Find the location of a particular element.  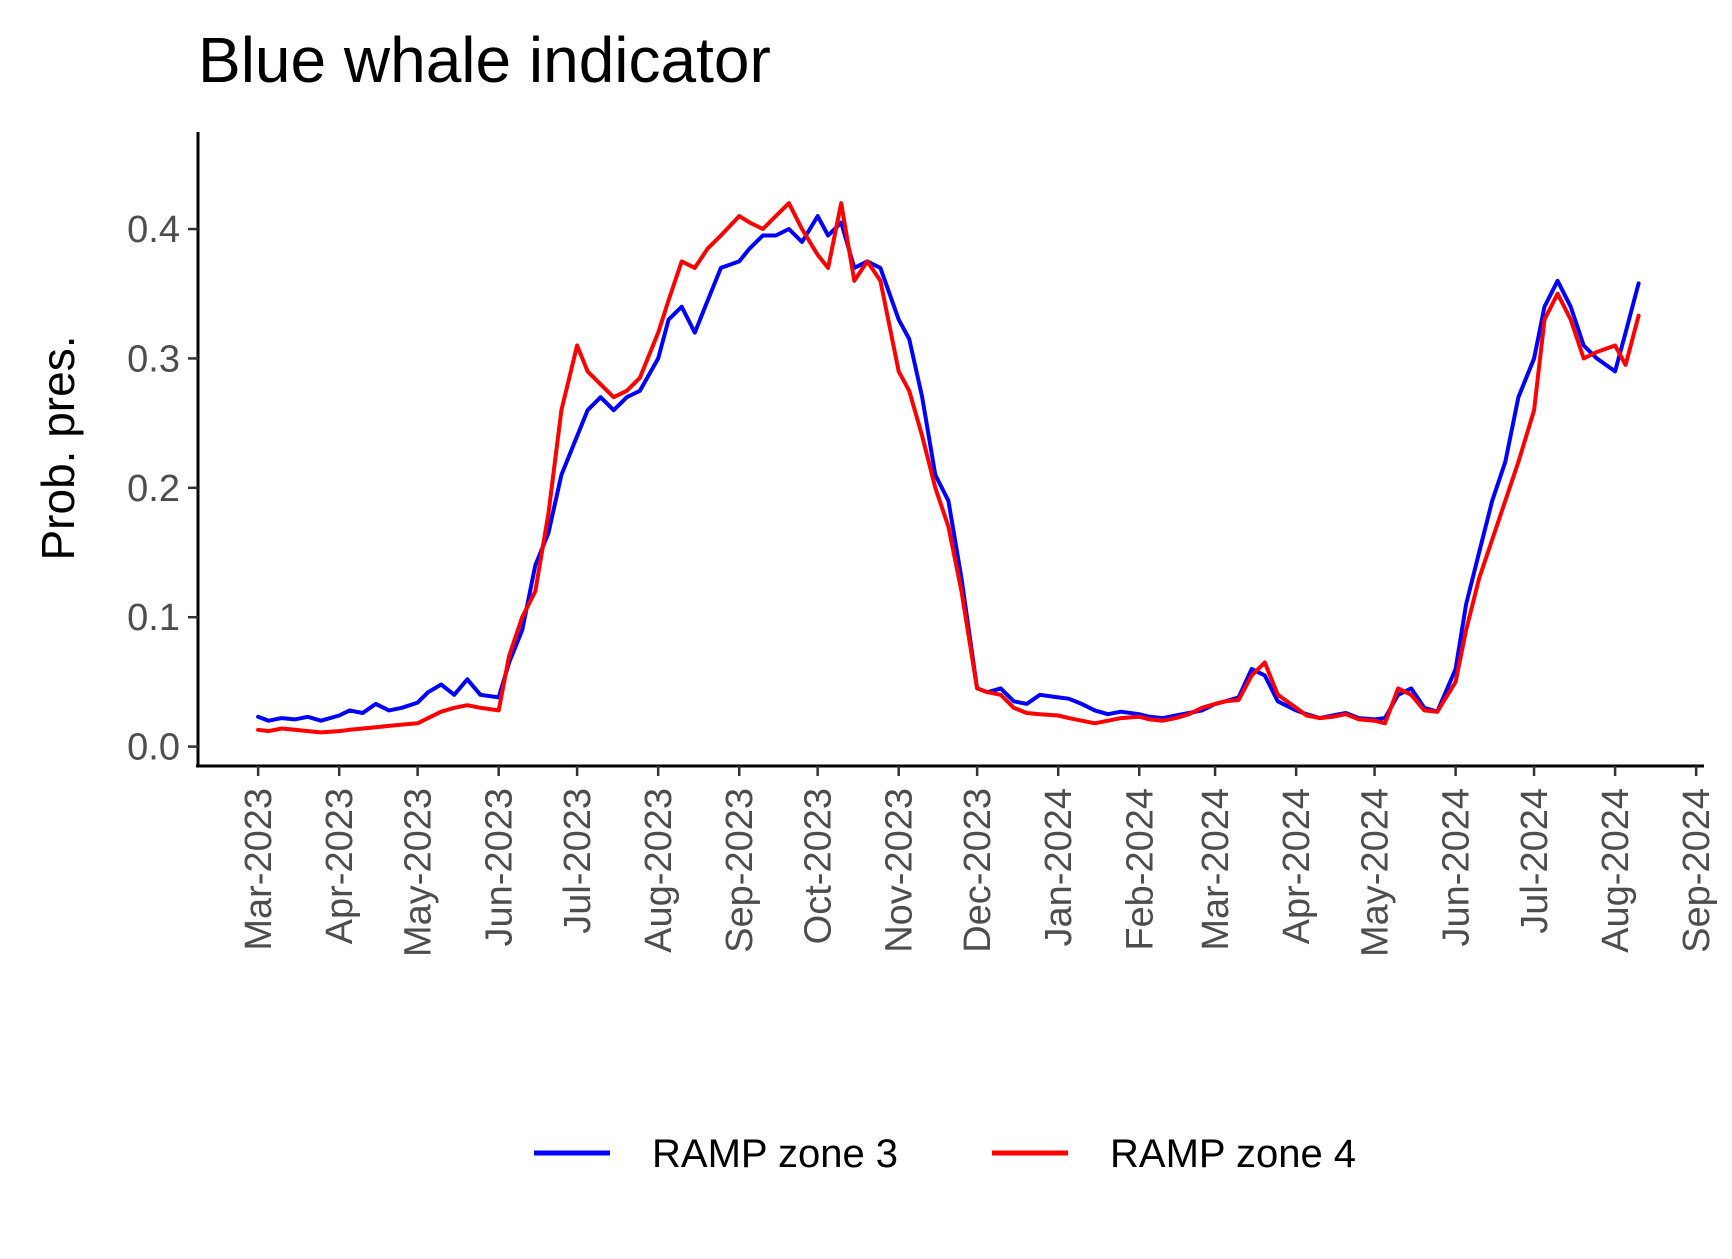

legend-label-zone3: RAMP zone 3 is located at coordinates (775, 1154).